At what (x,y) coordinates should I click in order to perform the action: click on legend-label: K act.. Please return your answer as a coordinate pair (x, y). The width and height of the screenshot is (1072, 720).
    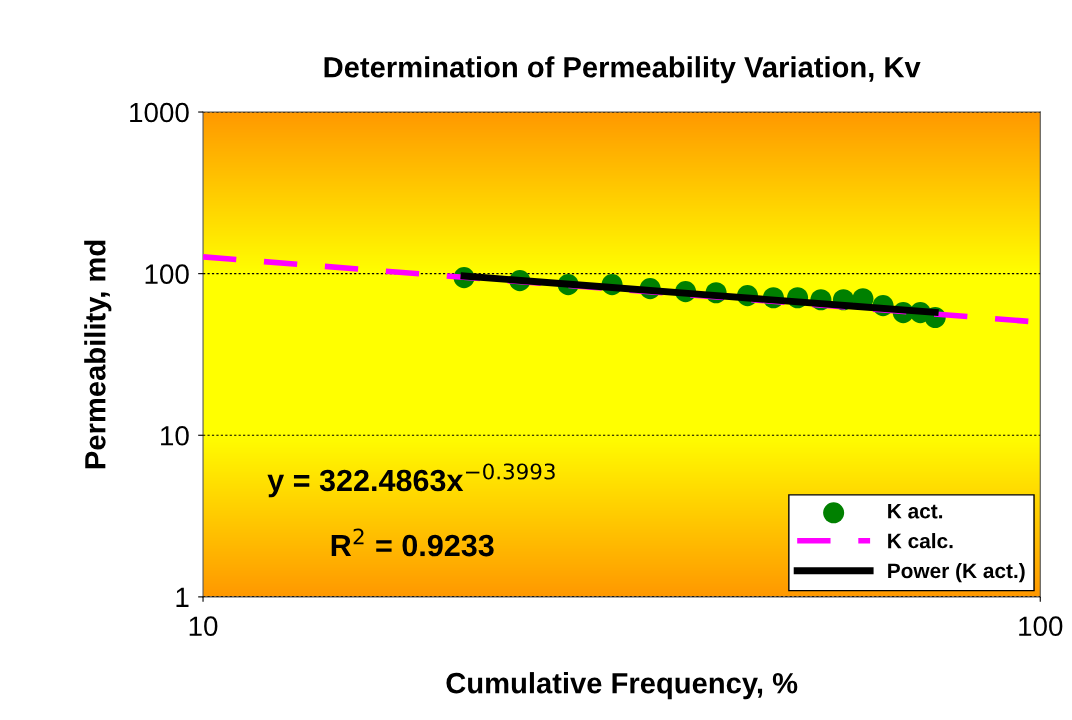
    Looking at the image, I should click on (915, 511).